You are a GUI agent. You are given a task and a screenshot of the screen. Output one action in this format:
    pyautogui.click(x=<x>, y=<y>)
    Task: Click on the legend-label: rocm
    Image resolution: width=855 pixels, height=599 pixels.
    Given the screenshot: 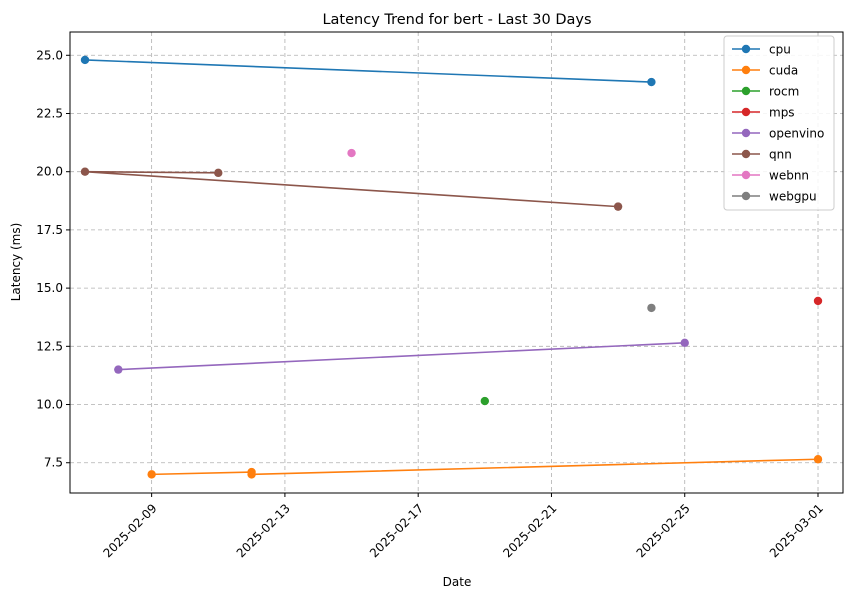 What is the action you would take?
    pyautogui.click(x=784, y=92)
    